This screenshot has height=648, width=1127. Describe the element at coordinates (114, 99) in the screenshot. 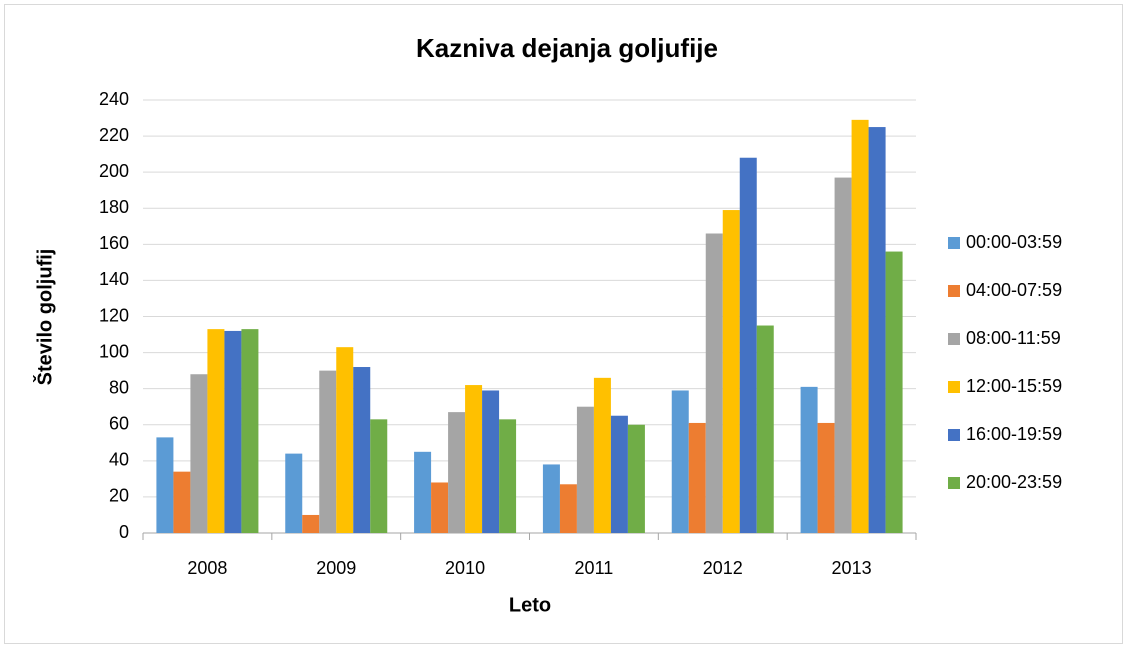

I see `y-tick-label: 240` at that location.